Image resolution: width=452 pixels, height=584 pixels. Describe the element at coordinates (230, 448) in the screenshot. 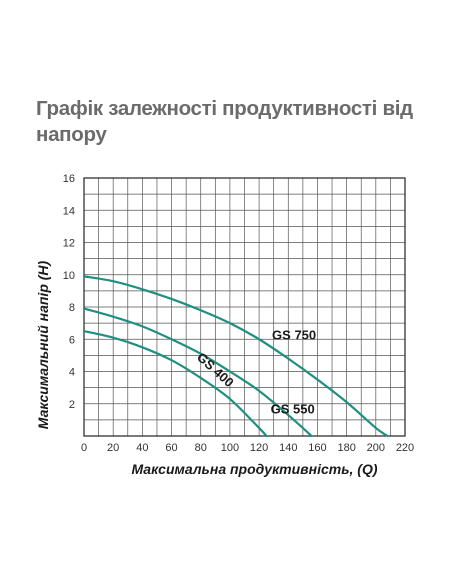

I see `x-tick-label: 100` at that location.